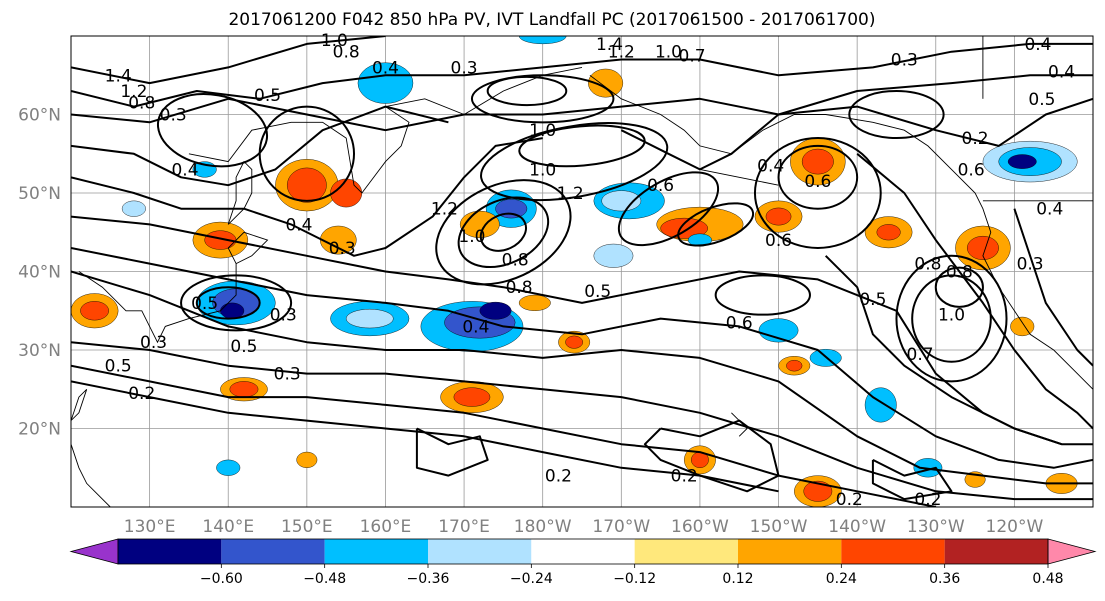 This screenshot has height=601, width=1105. I want to click on colorbar-tick-label: −0.60, so click(221, 579).